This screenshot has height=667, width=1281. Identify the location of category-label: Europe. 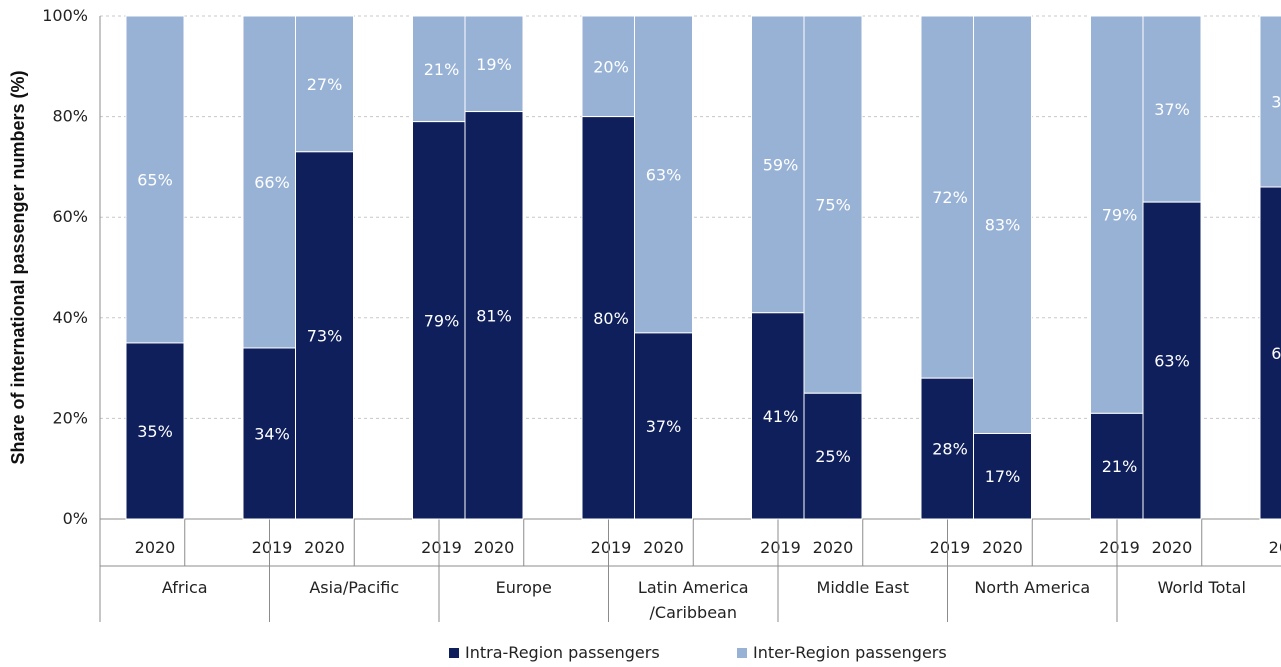
(524, 587).